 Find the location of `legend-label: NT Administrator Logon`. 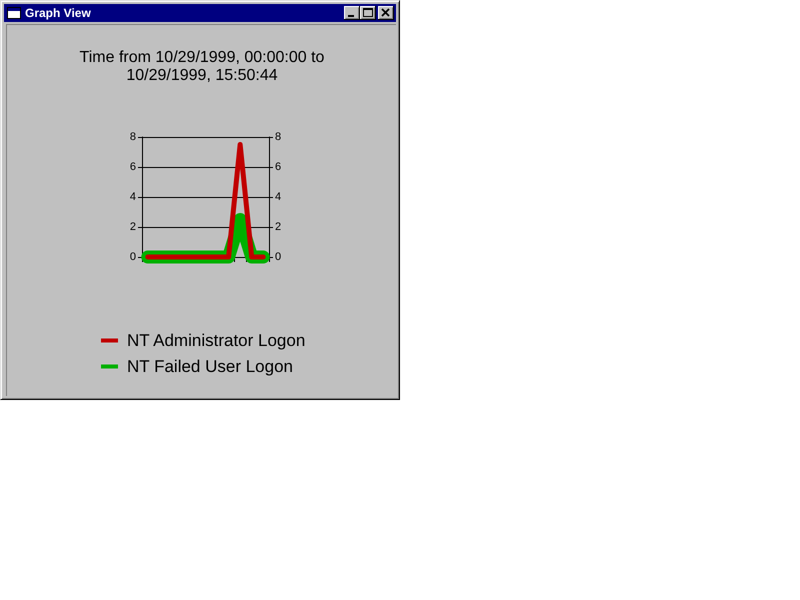

legend-label: NT Administrator Logon is located at coordinates (216, 340).